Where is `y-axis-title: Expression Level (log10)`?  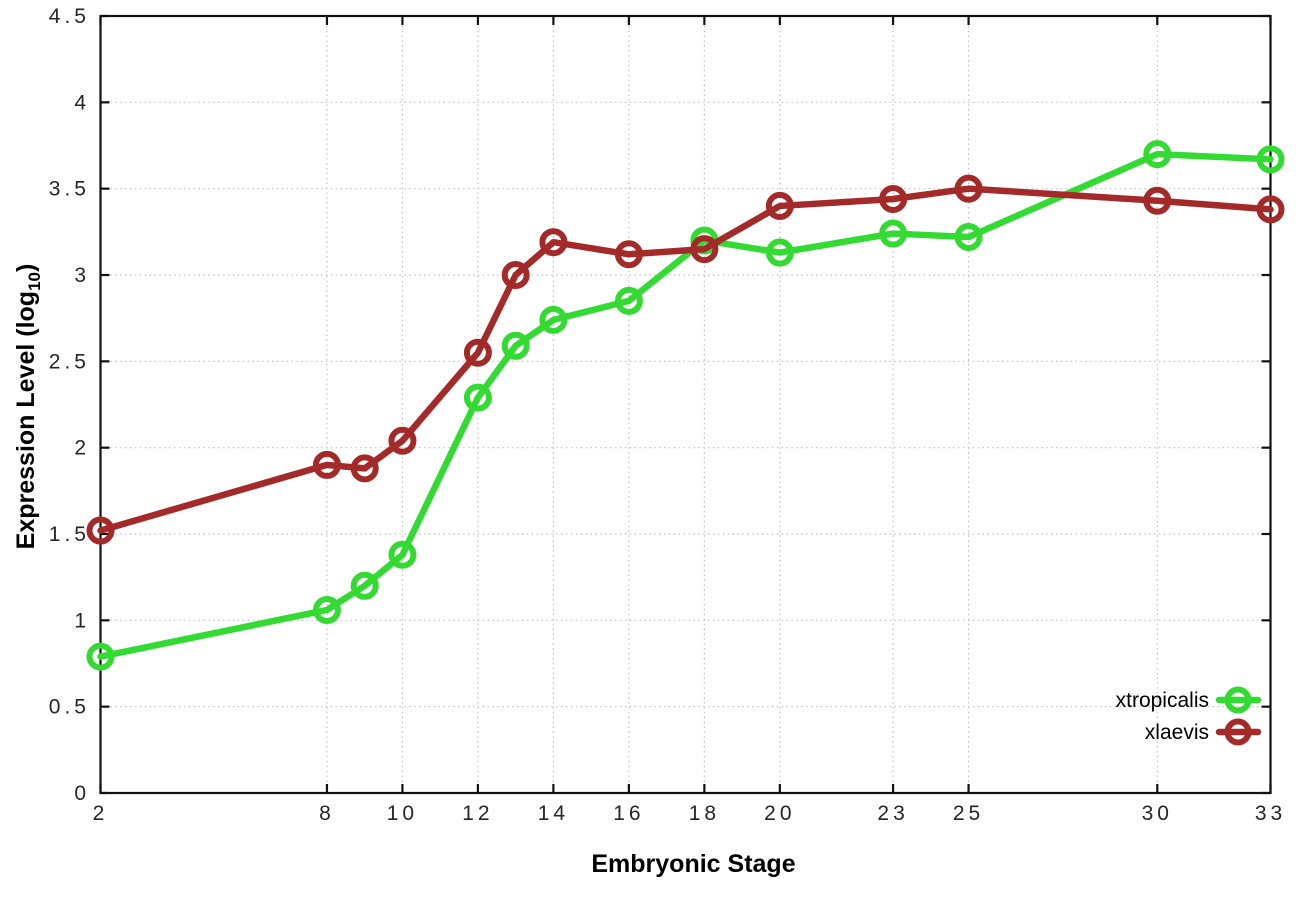
y-axis-title: Expression Level (log10) is located at coordinates (28, 407).